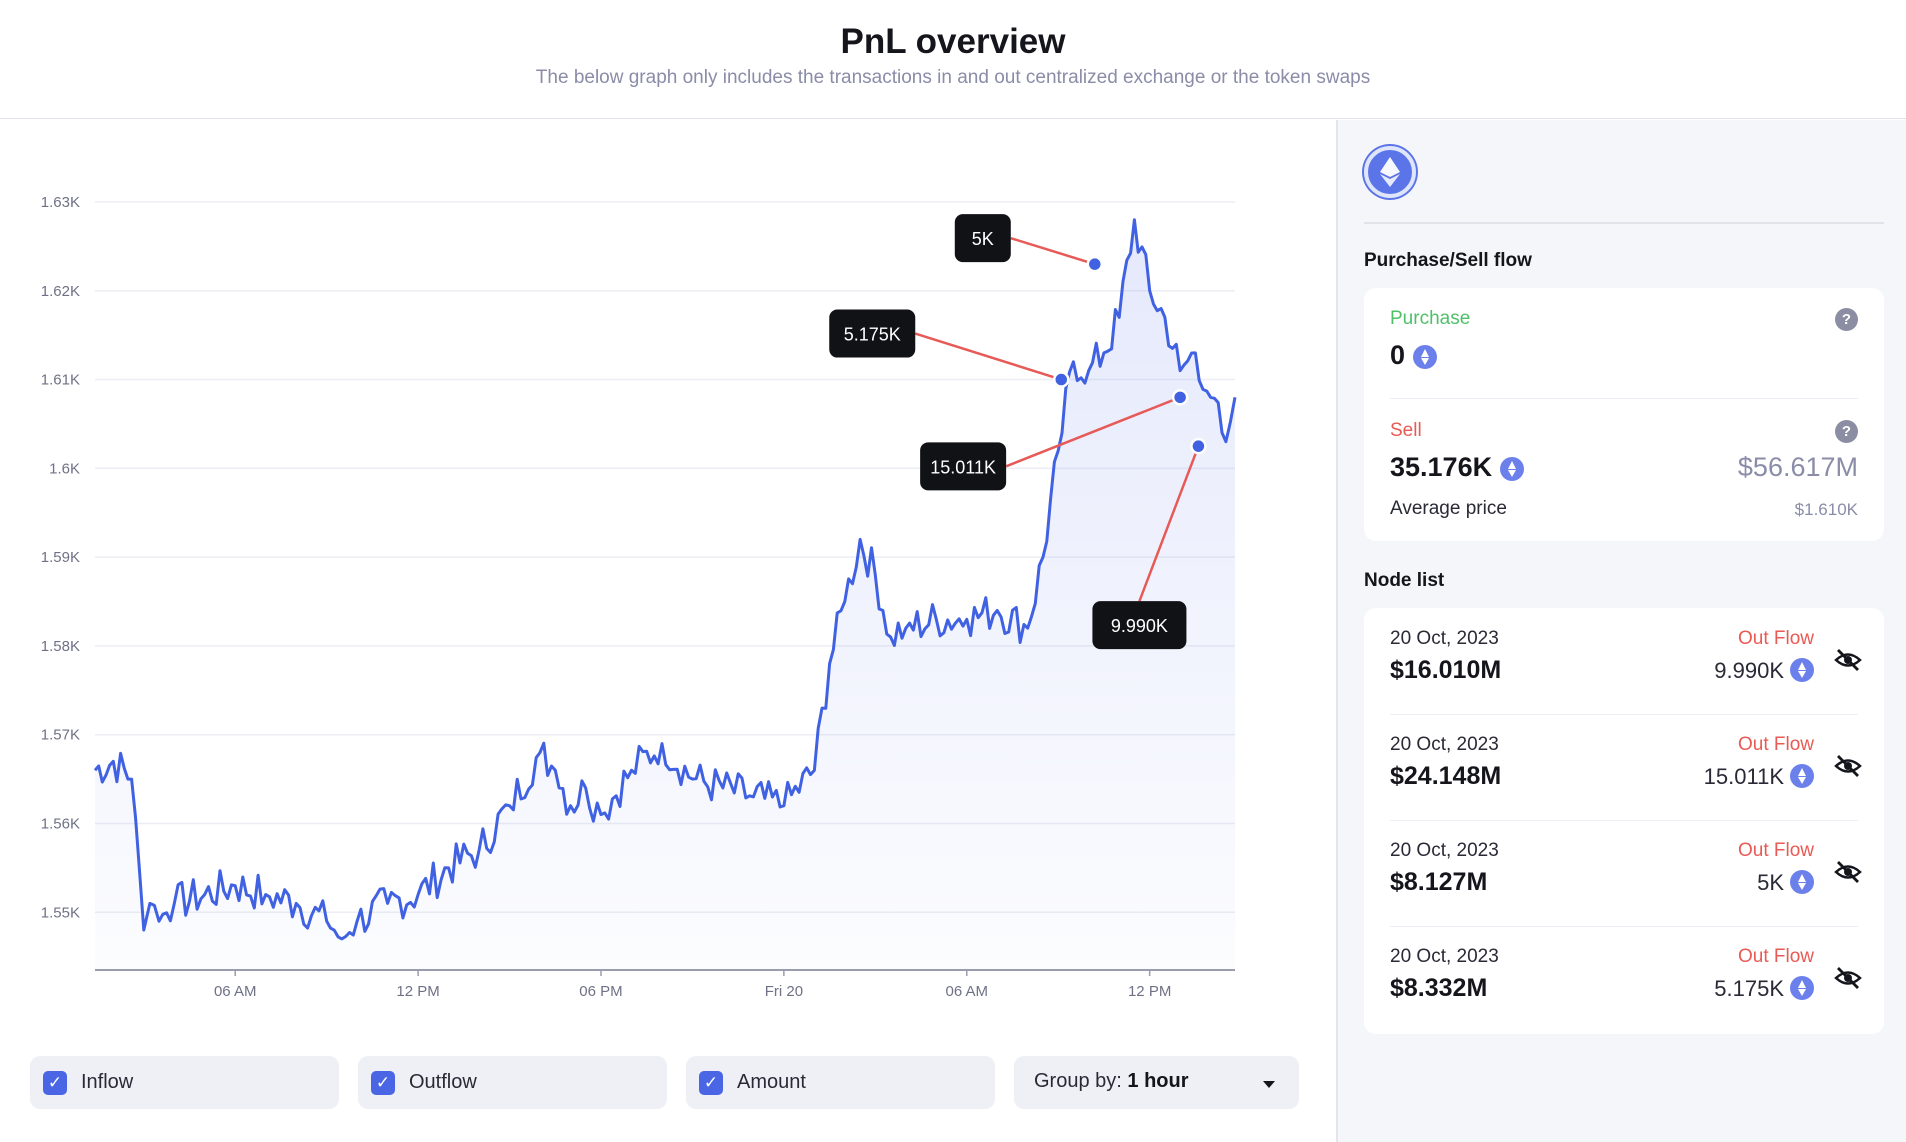  I want to click on sell-label: Sell, so click(1406, 430).